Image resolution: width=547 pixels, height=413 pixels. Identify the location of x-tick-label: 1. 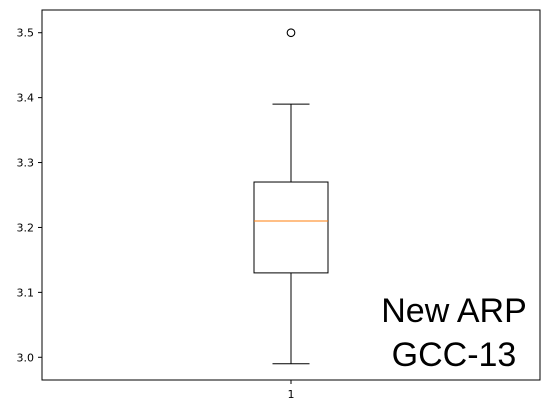
(291, 394).